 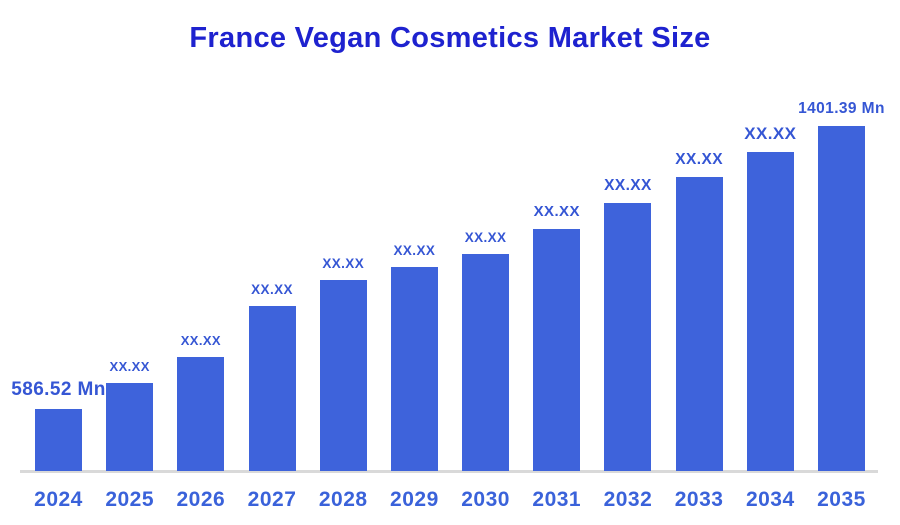 I want to click on bar-2029, so click(x=414, y=369).